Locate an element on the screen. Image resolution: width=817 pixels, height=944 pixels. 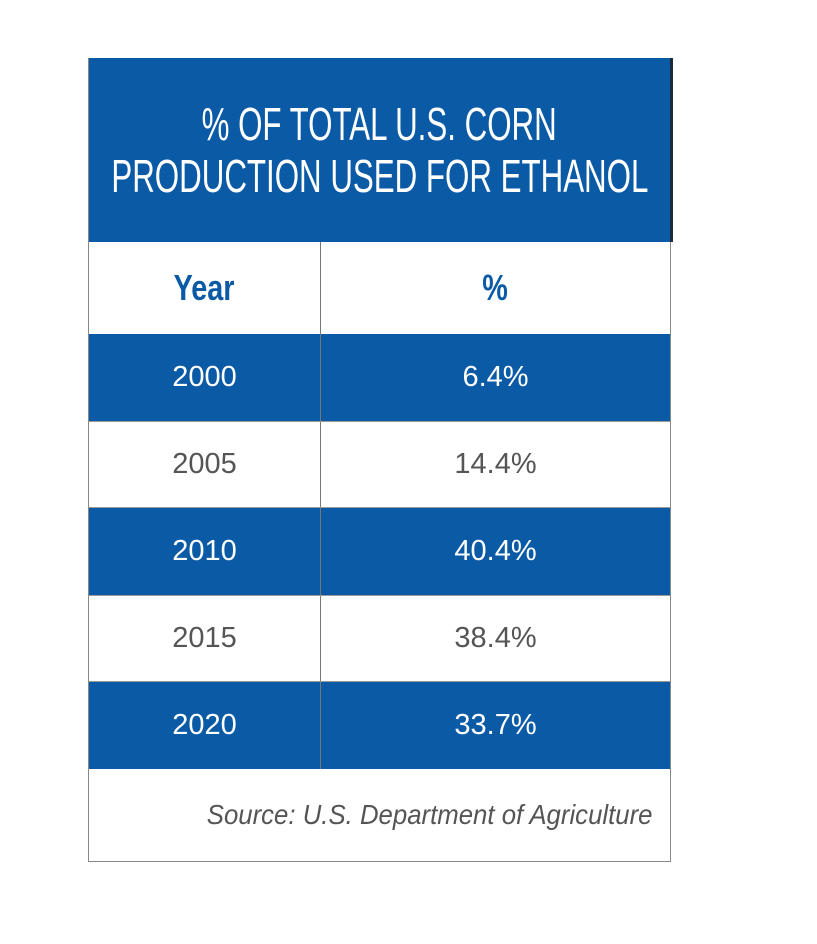
table-row: 2020 33.7% is located at coordinates (379, 725).